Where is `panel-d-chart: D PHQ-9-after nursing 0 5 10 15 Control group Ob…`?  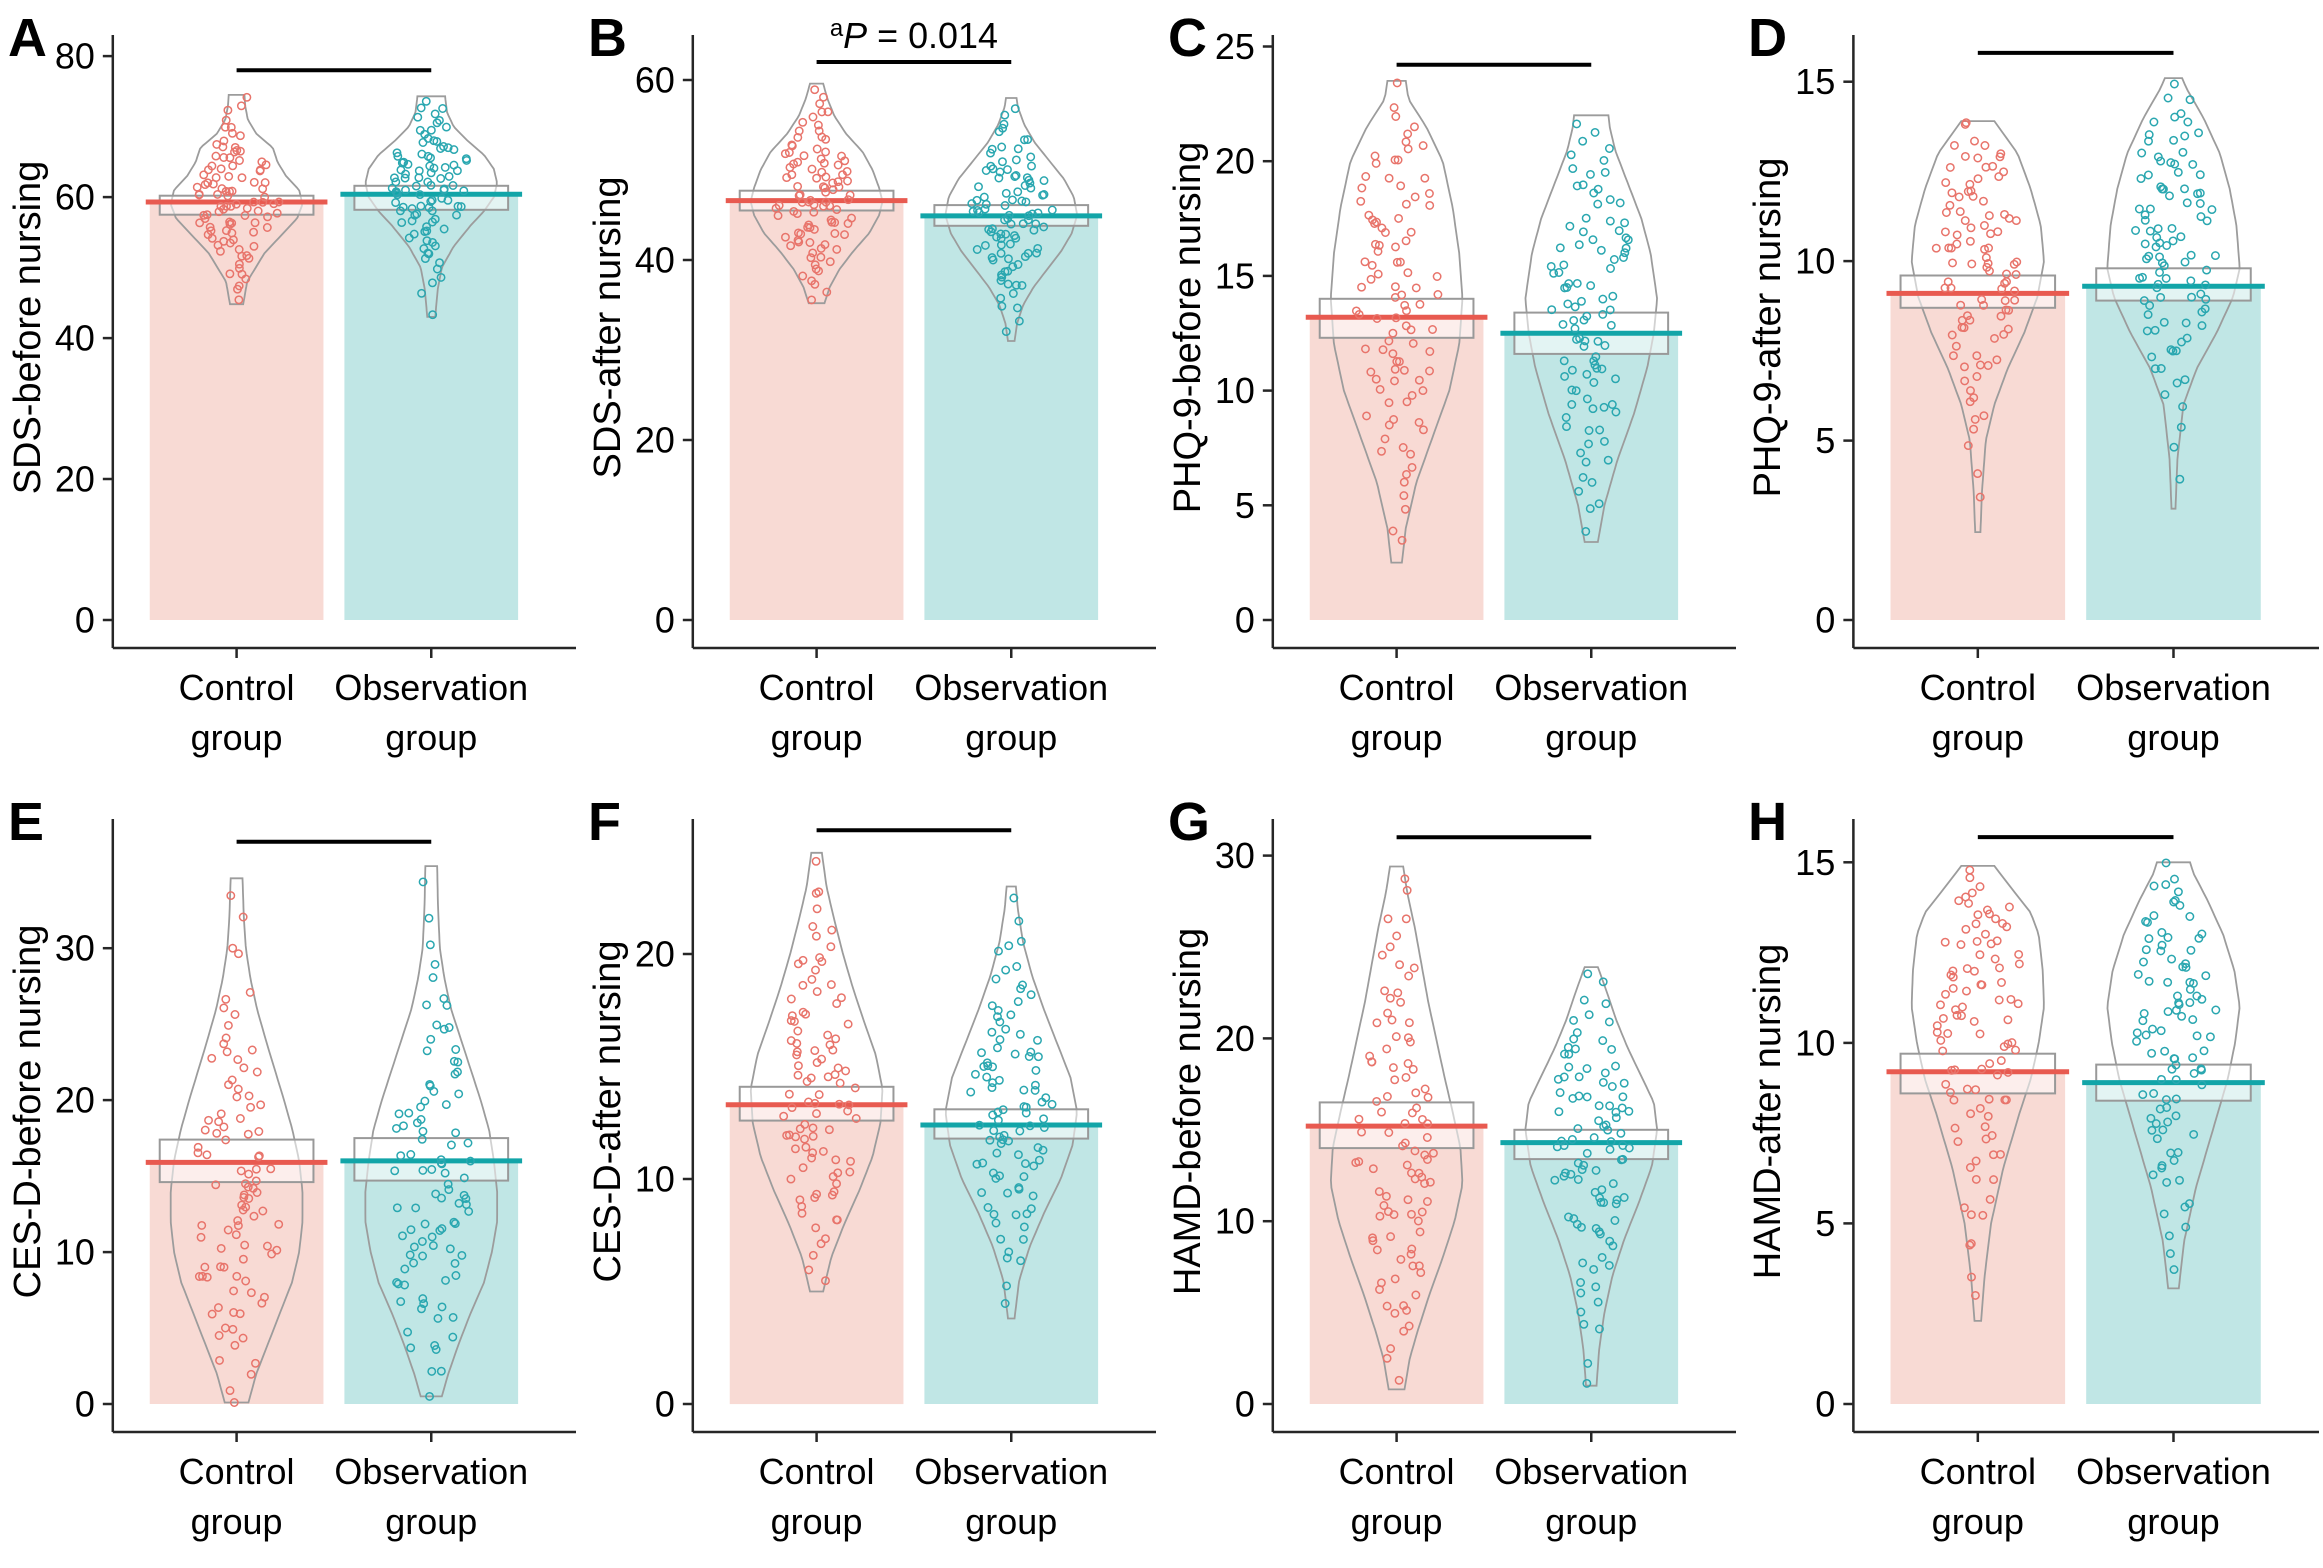 panel-d-chart: D PHQ-9-after nursing 0 5 10 15 Control group Ob… is located at coordinates (2033, 383).